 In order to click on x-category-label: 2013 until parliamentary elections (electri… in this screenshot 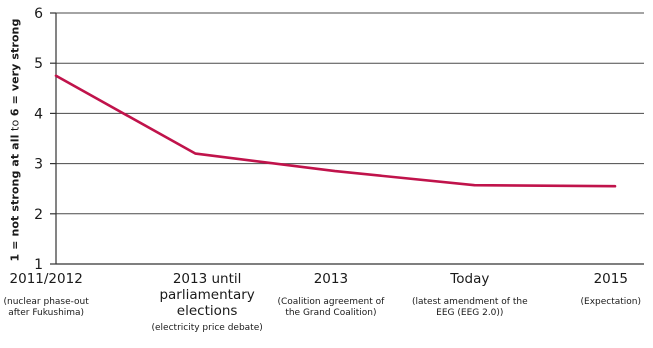, I will do `click(207, 302)`.